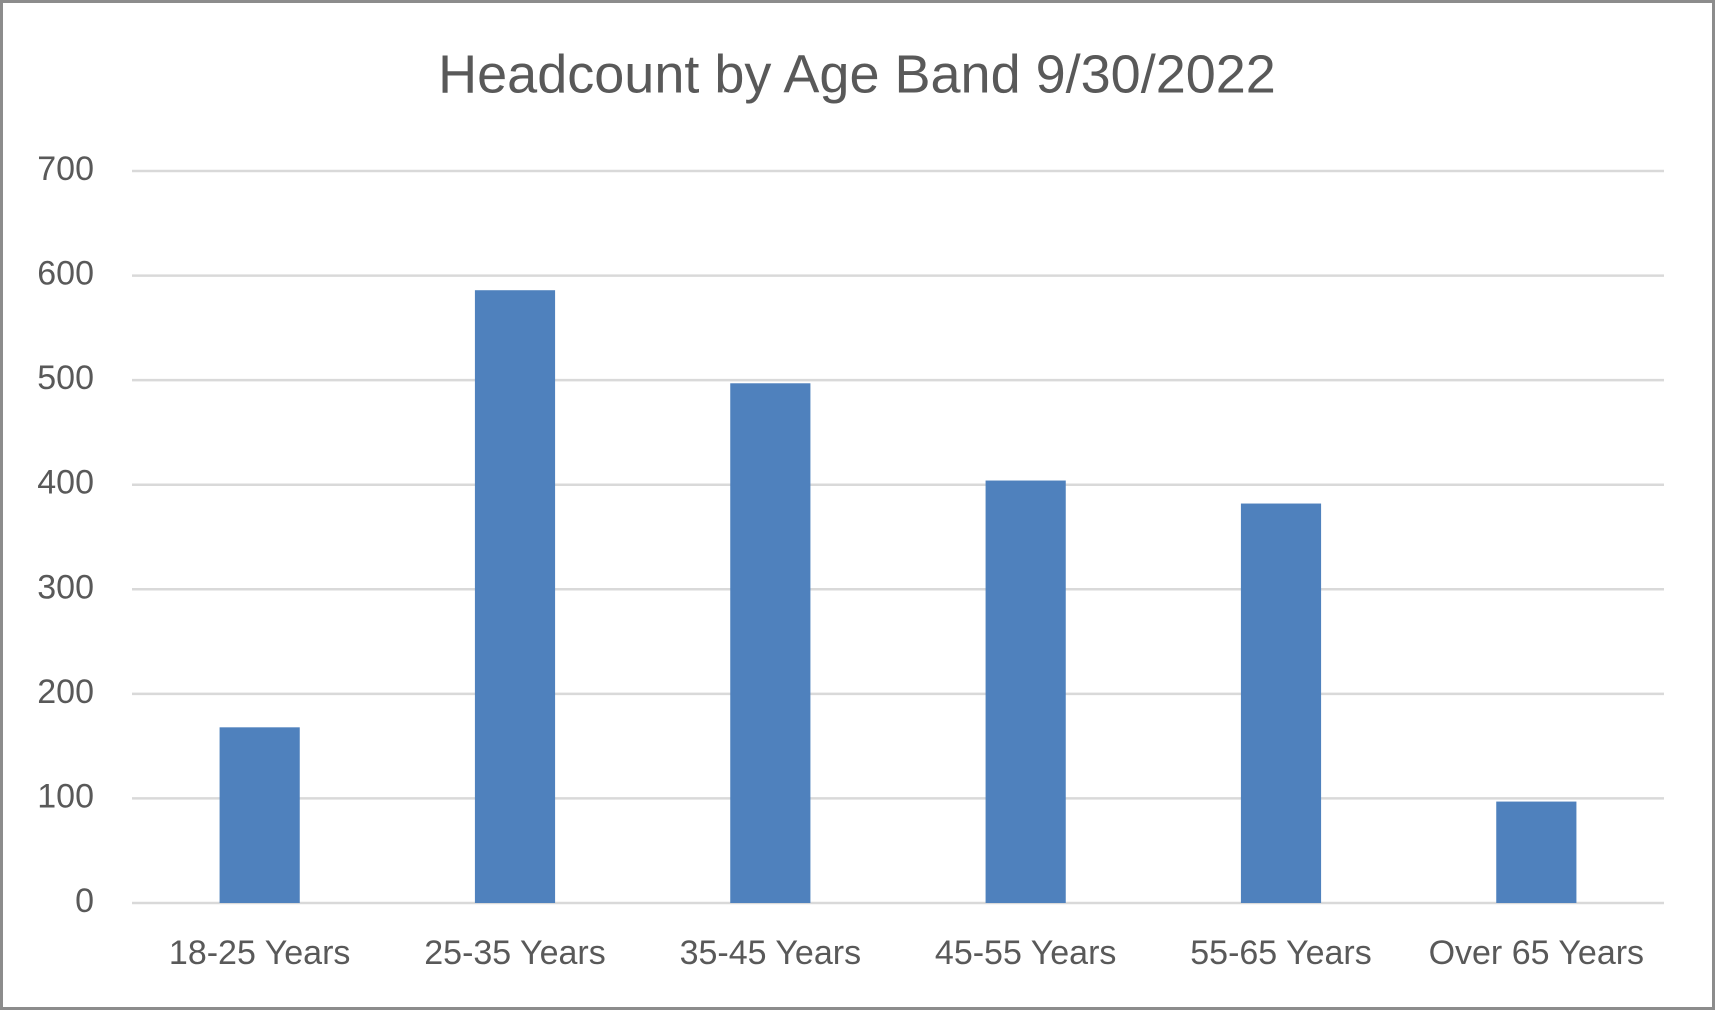  I want to click on x-tick-label: 18-25 Years, so click(260, 953).